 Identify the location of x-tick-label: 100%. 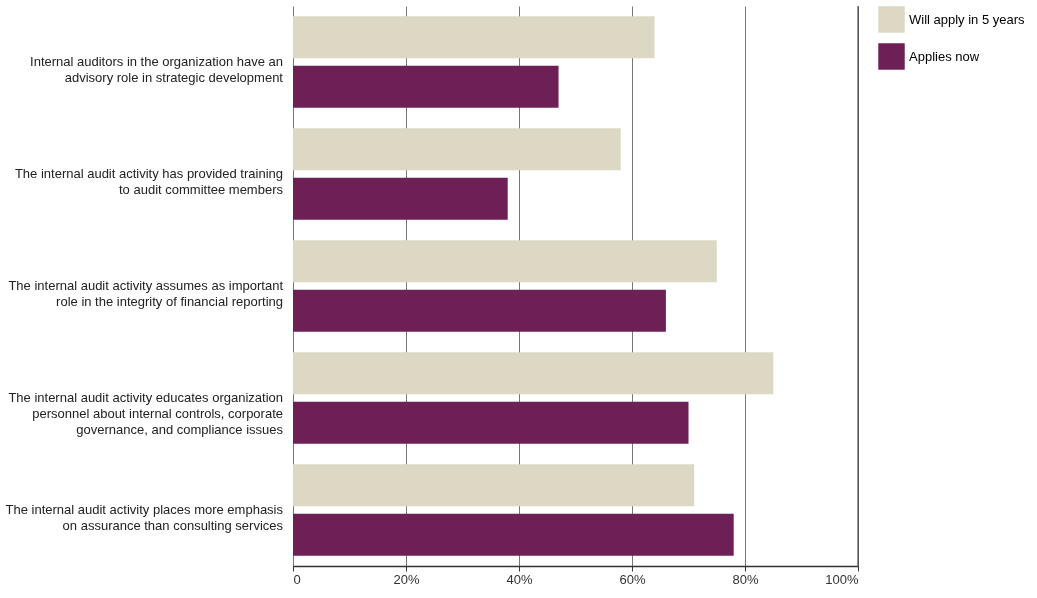
(842, 579).